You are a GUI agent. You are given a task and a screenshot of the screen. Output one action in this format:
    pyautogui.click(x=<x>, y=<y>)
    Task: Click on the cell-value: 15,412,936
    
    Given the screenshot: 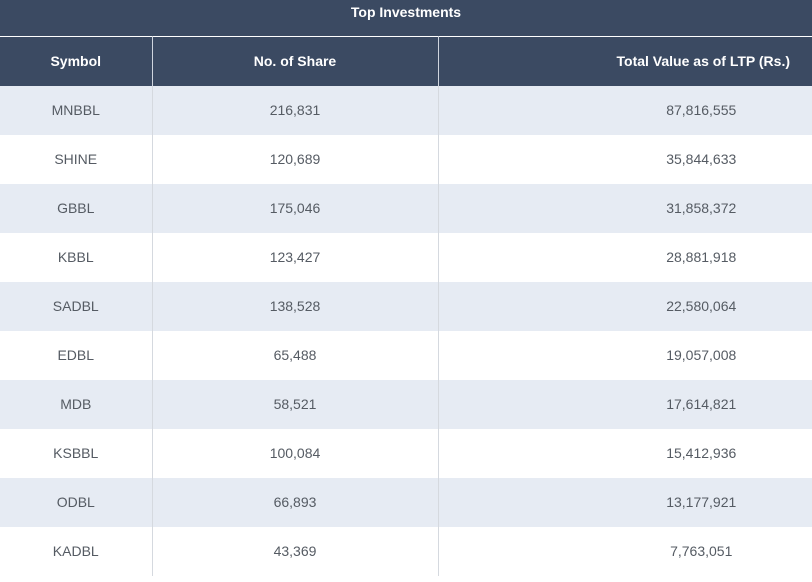 What is the action you would take?
    pyautogui.click(x=625, y=453)
    